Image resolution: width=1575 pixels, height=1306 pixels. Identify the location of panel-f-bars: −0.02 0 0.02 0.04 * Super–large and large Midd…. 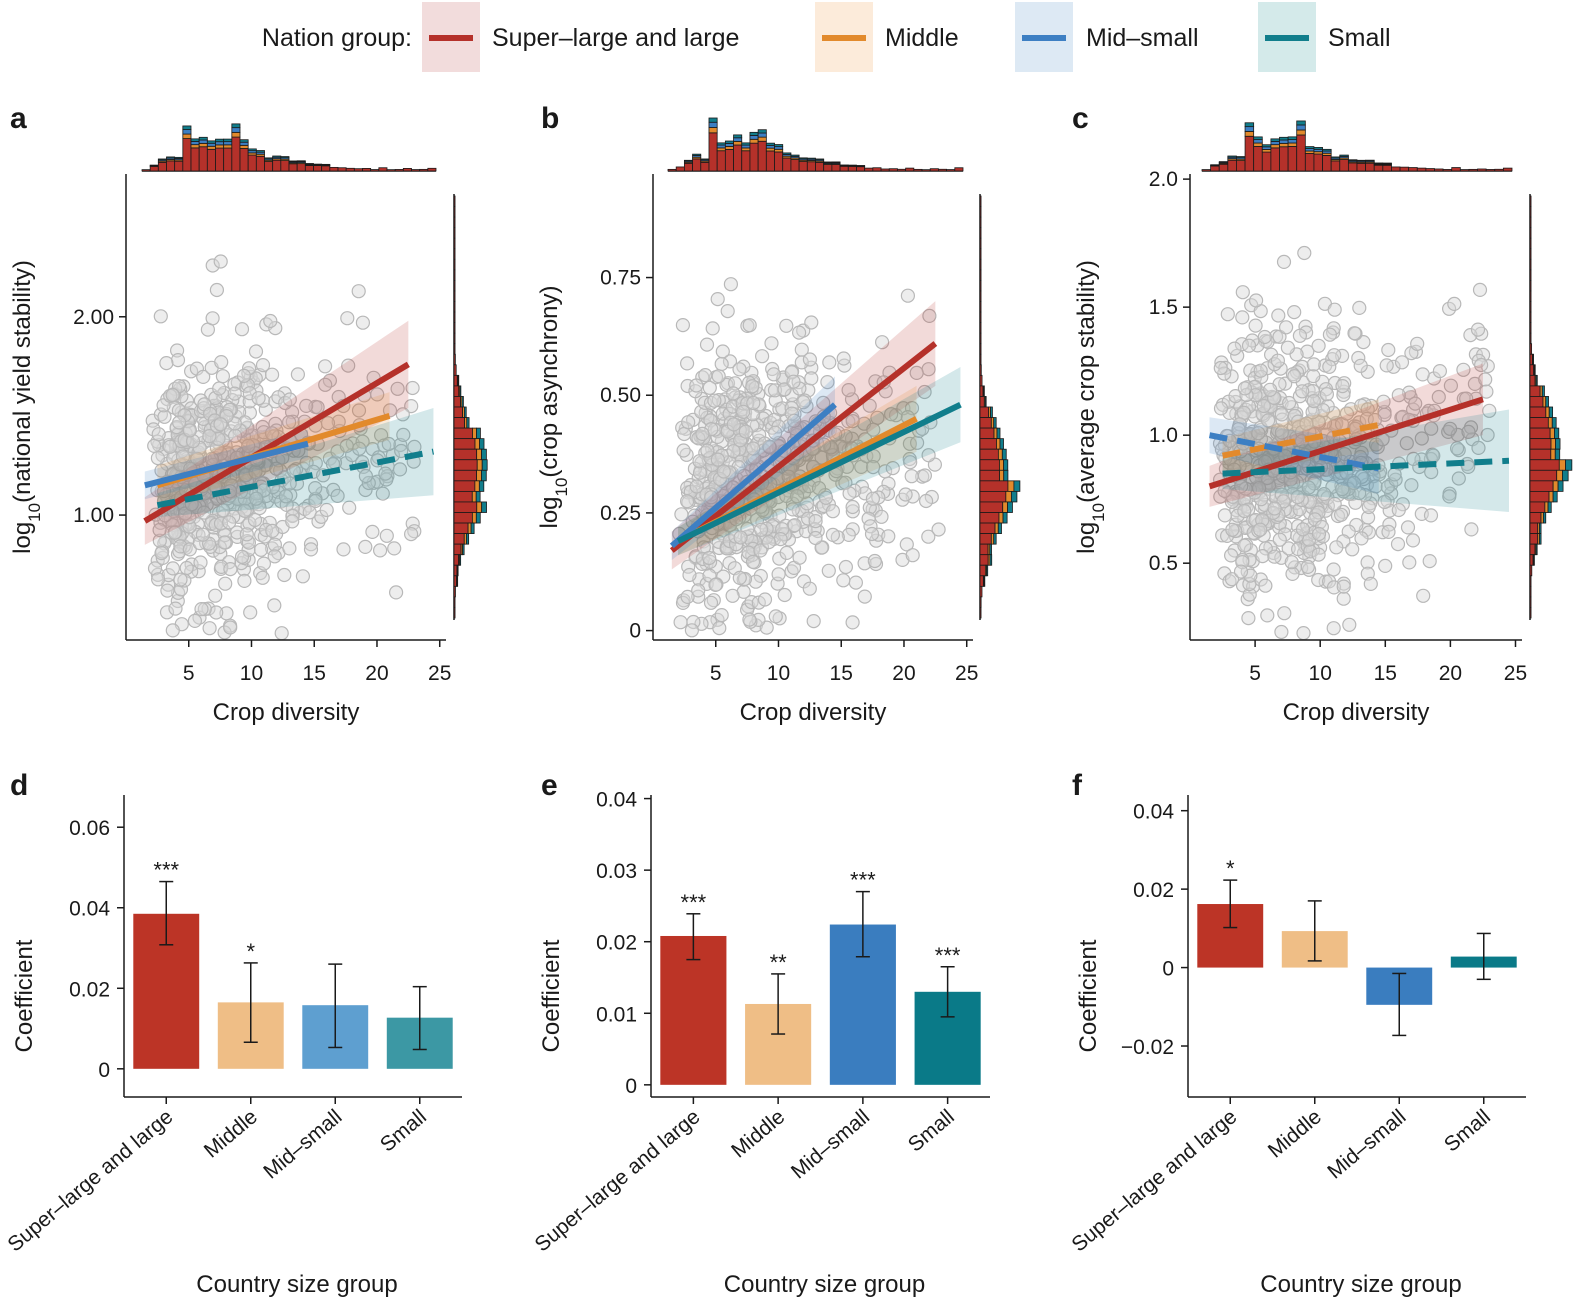
(1296, 1046).